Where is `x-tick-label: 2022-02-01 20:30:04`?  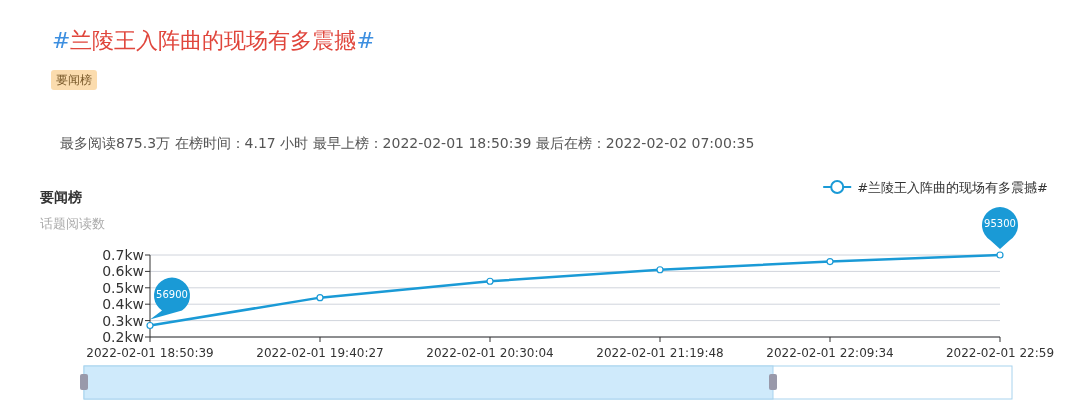
x-tick-label: 2022-02-01 20:30:04 is located at coordinates (490, 353).